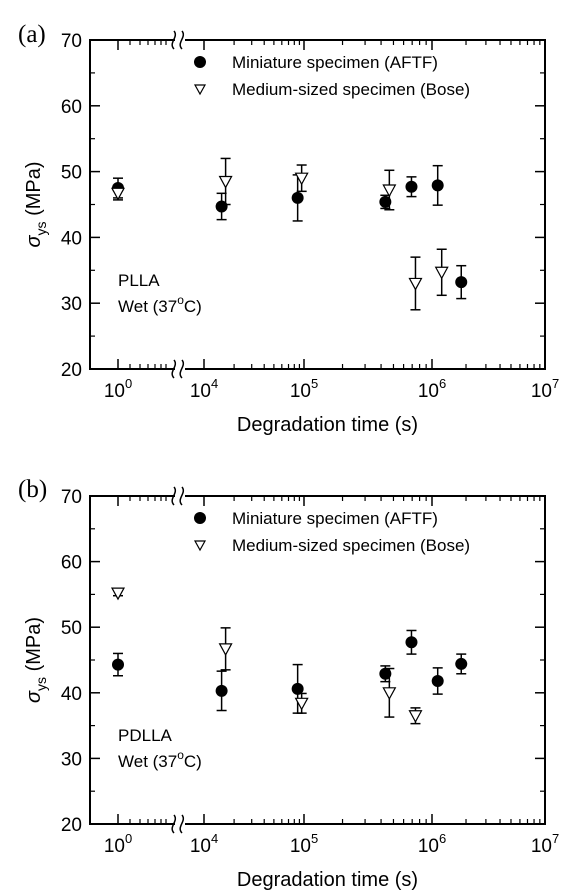  I want to click on y-axis-symbol: σ, so click(34, 696).